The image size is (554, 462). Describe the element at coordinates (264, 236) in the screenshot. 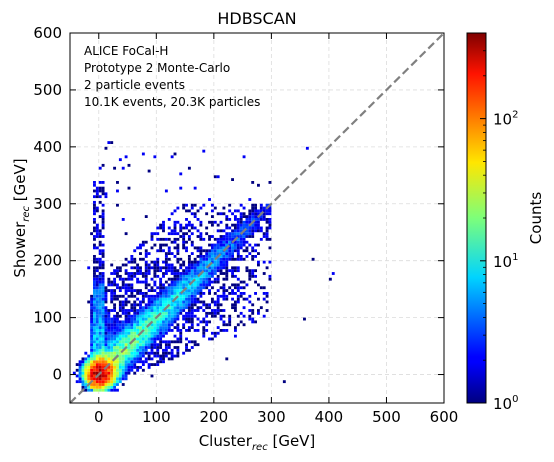

I see `heatmap-cell-1984` at that location.